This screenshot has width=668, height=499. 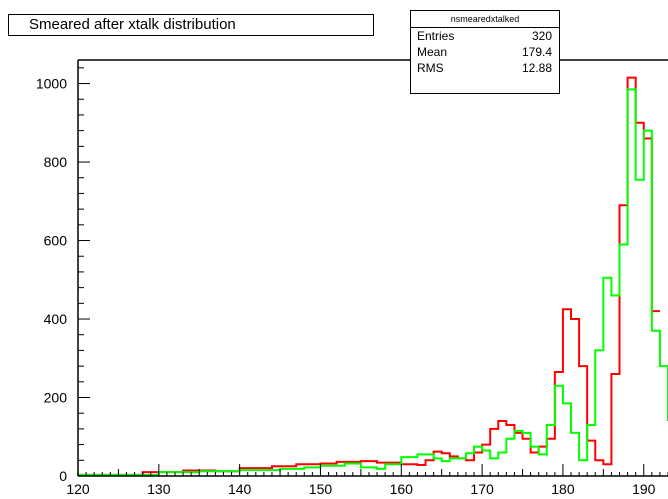 What do you see at coordinates (240, 489) in the screenshot?
I see `x-tick-label: 140` at bounding box center [240, 489].